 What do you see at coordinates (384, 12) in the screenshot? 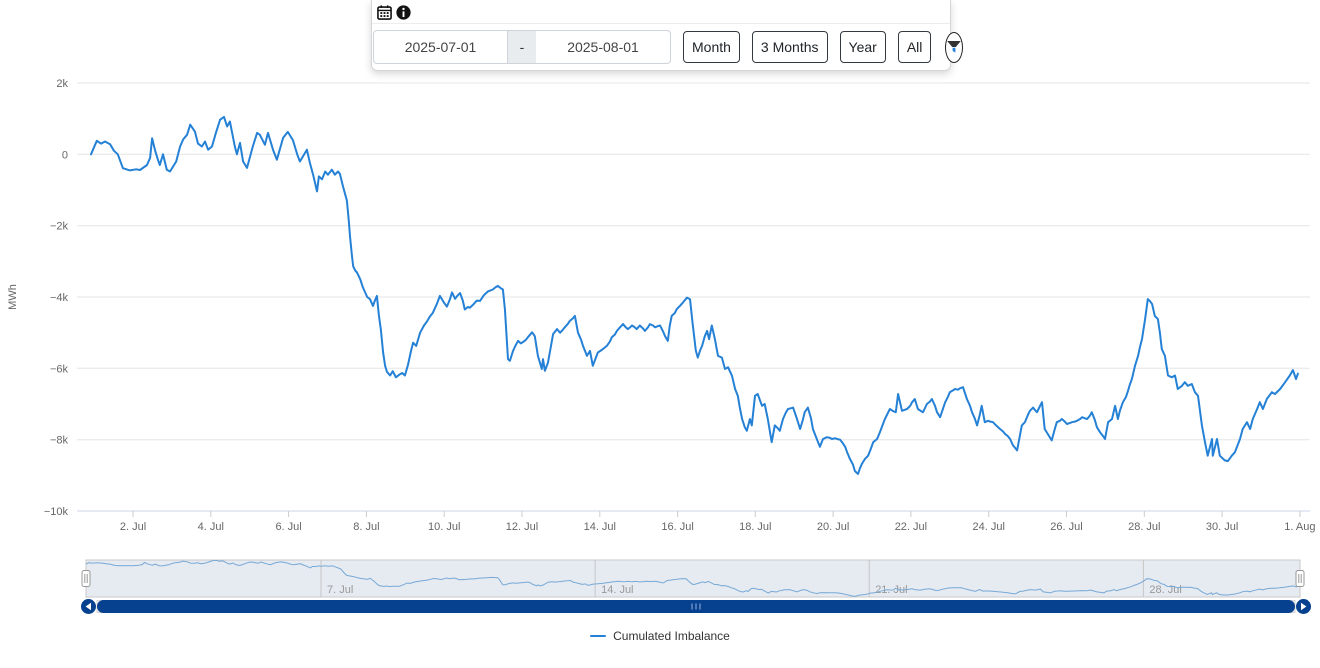
I see `calendar-icon` at bounding box center [384, 12].